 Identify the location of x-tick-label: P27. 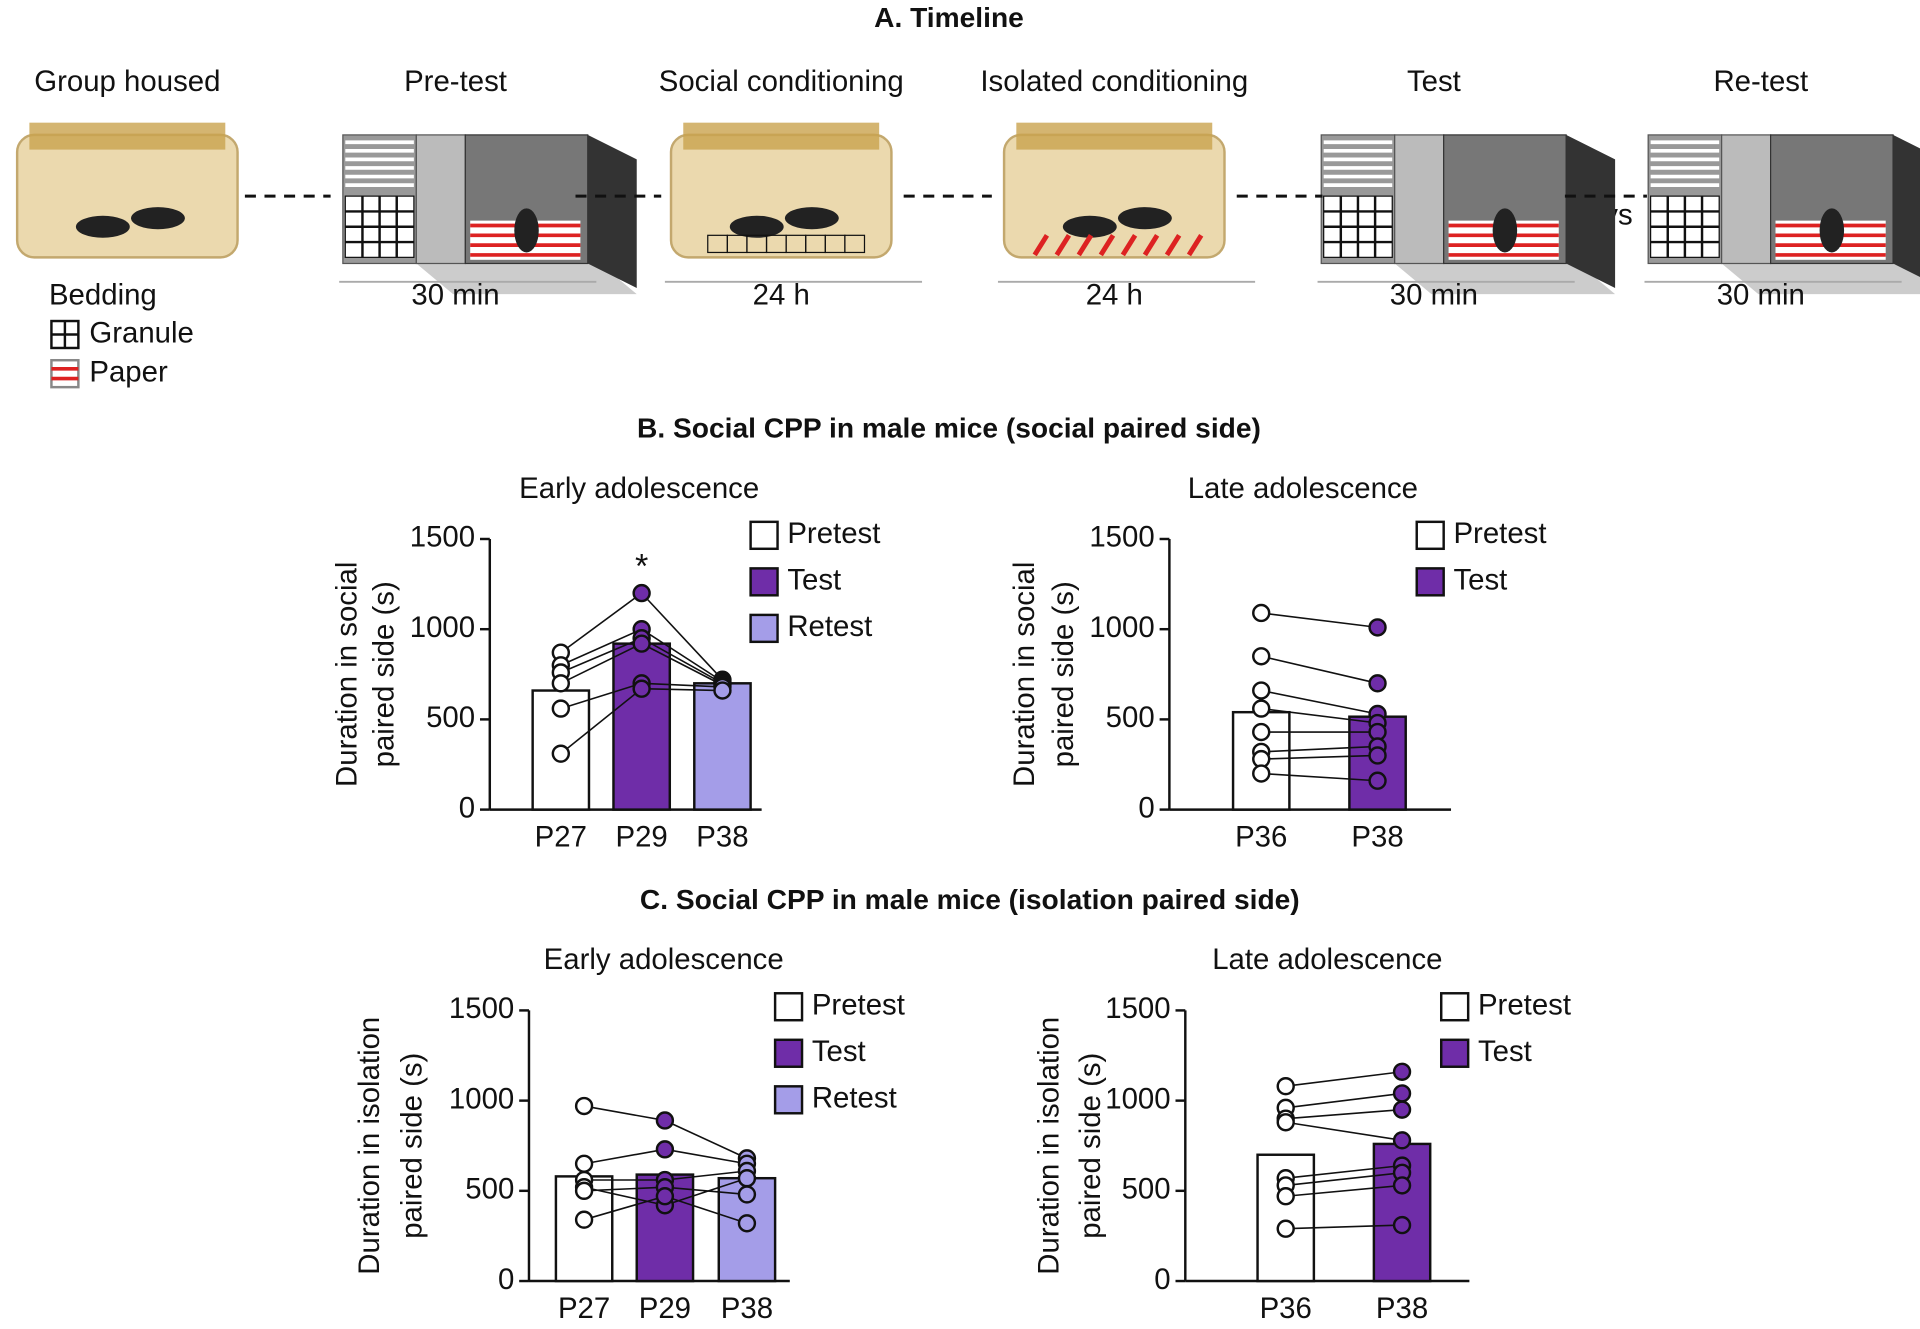
(561, 837).